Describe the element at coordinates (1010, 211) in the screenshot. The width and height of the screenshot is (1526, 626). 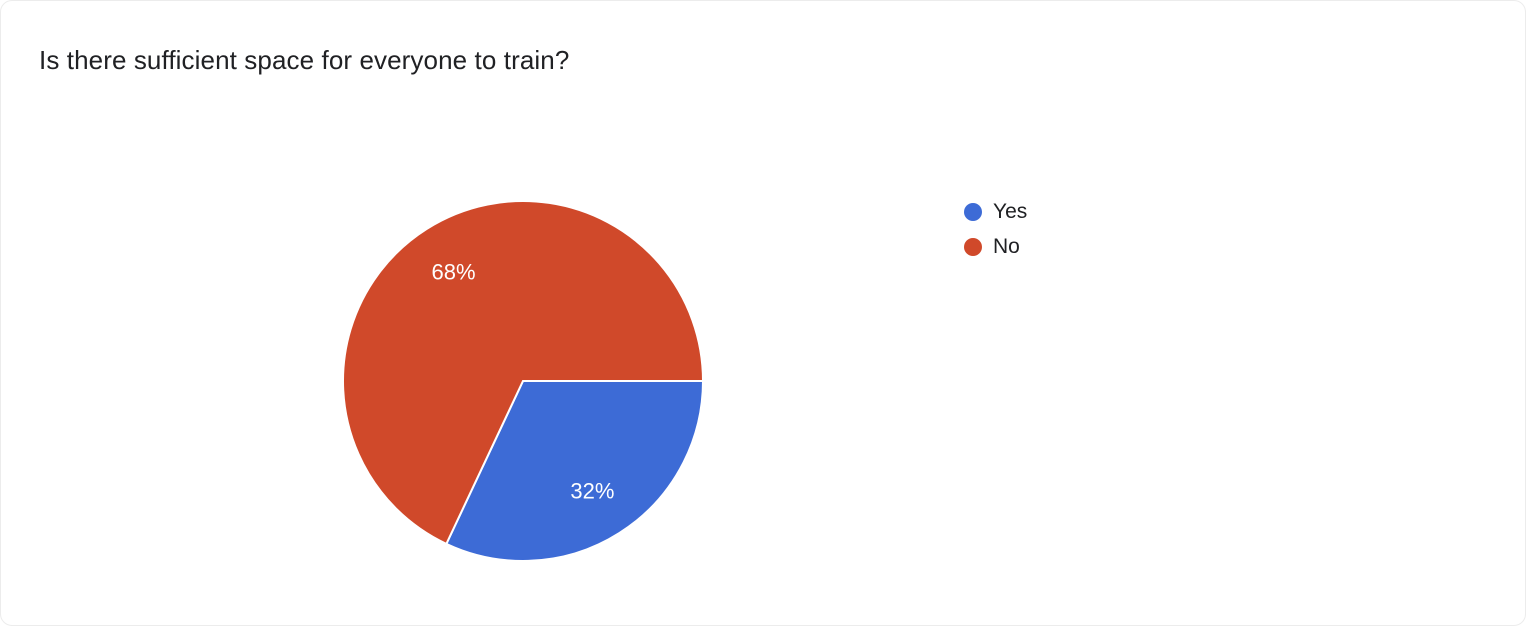
I see `legend-label: Yes` at that location.